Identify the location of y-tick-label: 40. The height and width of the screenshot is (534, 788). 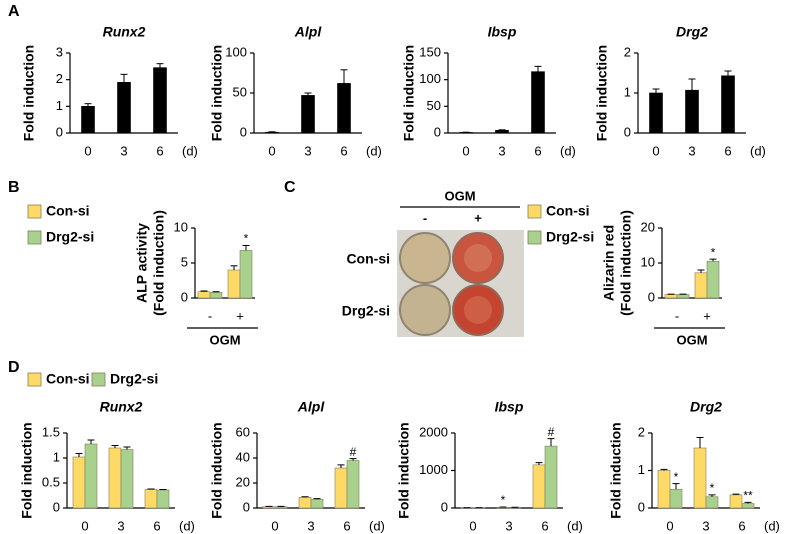
(243, 456).